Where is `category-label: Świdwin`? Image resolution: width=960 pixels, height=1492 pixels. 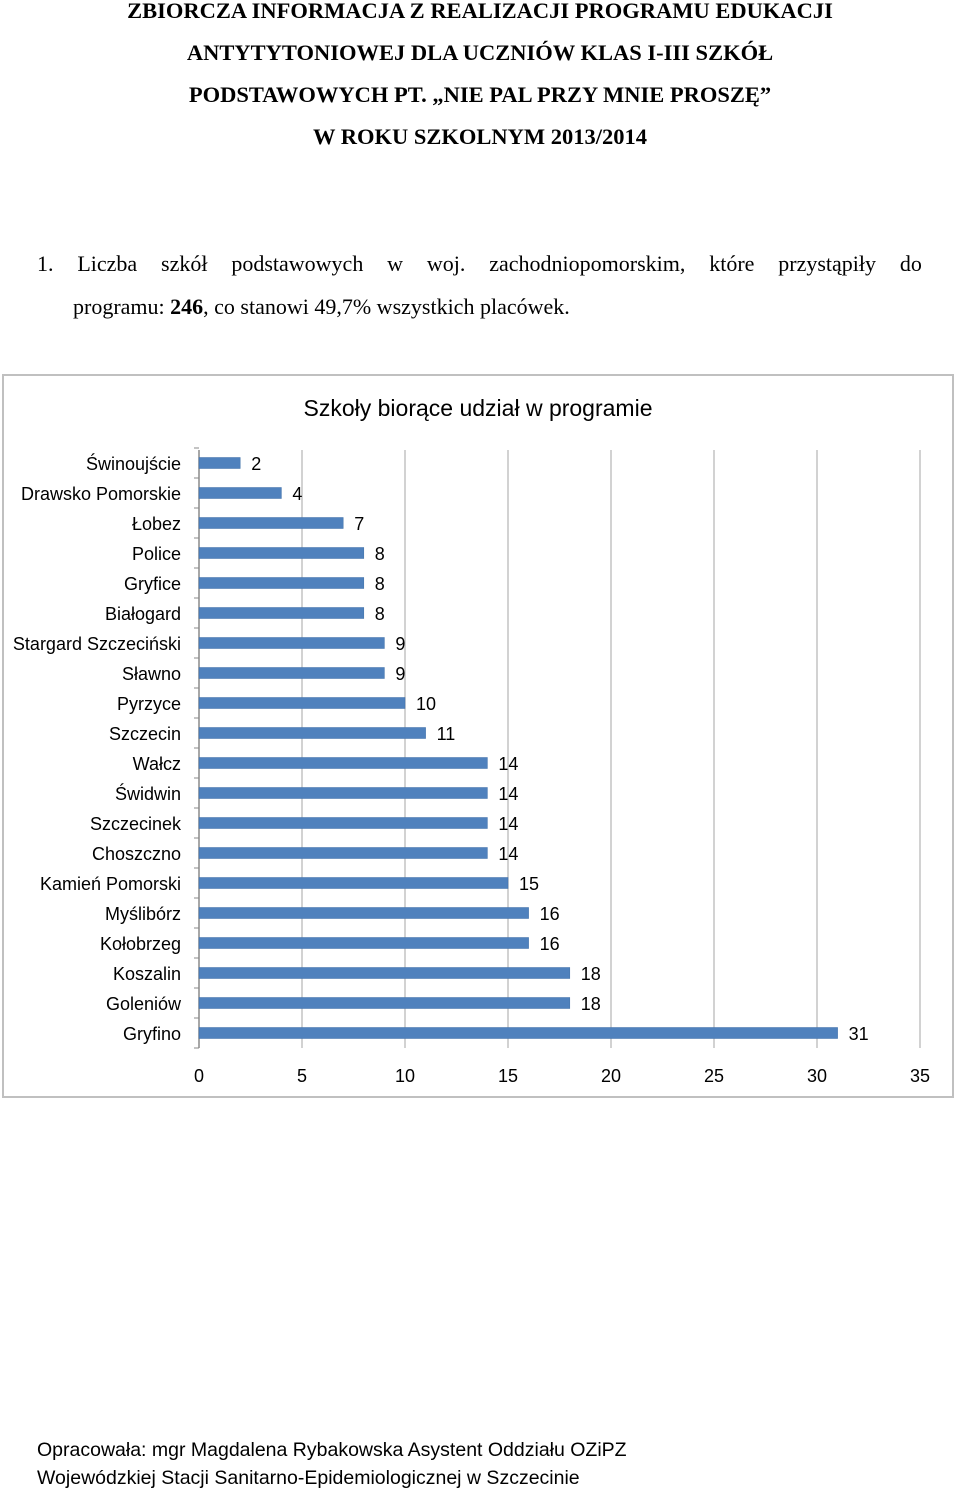
category-label: Świdwin is located at coordinates (148, 793).